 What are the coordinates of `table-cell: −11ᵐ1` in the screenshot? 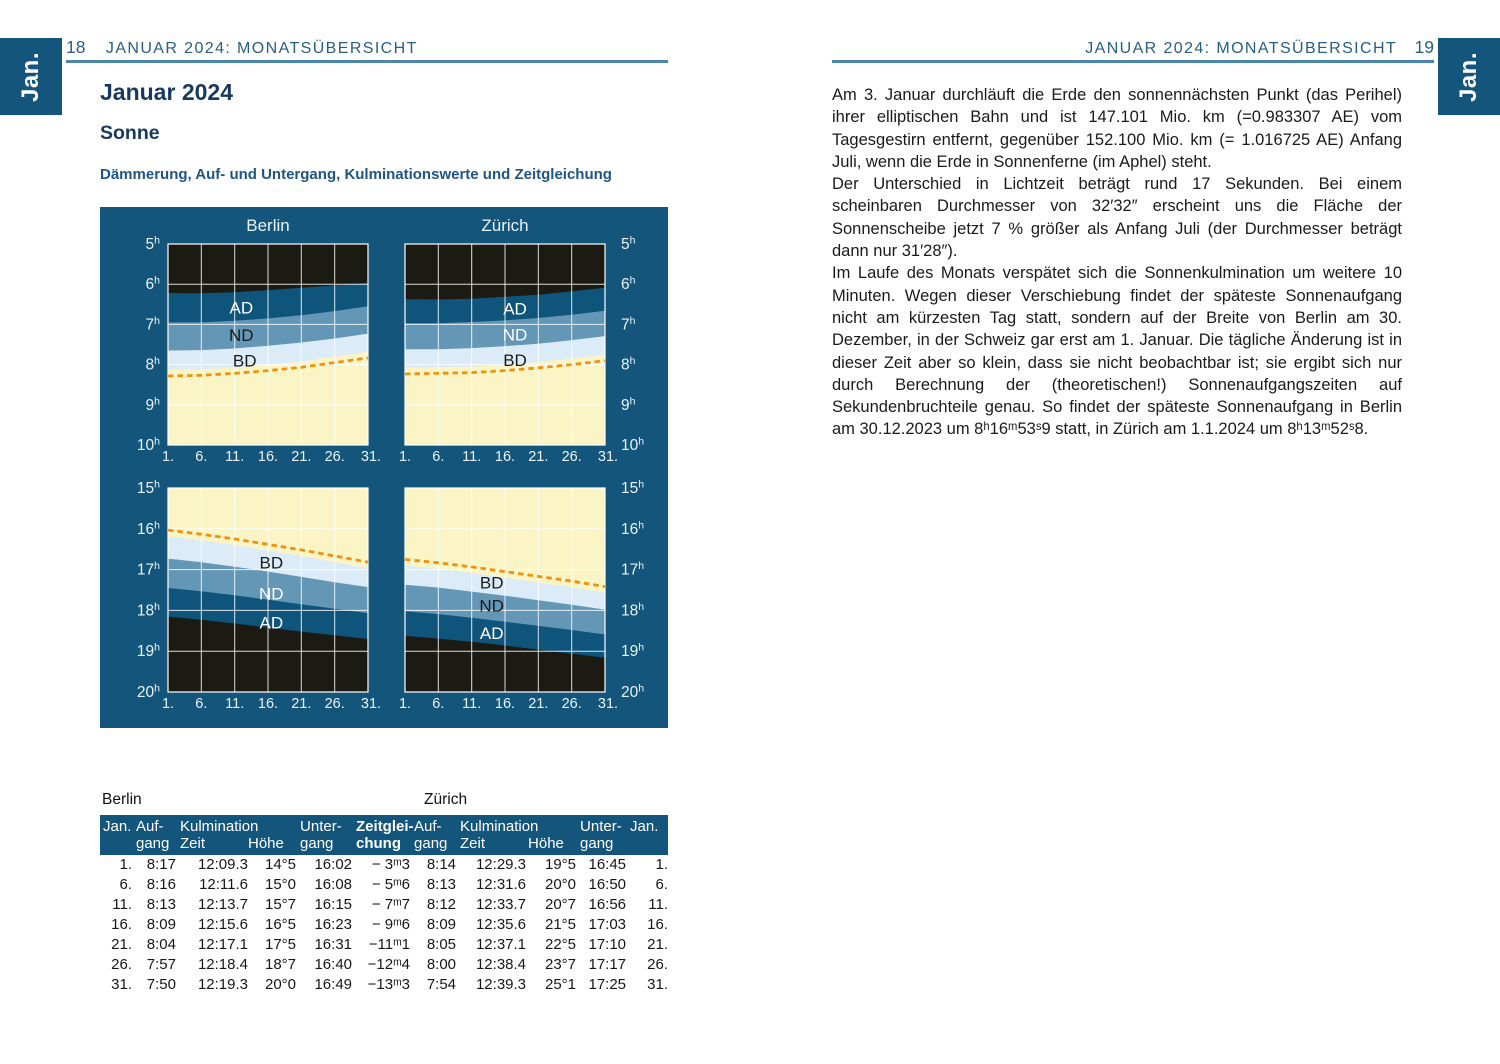 It's located at (389, 944).